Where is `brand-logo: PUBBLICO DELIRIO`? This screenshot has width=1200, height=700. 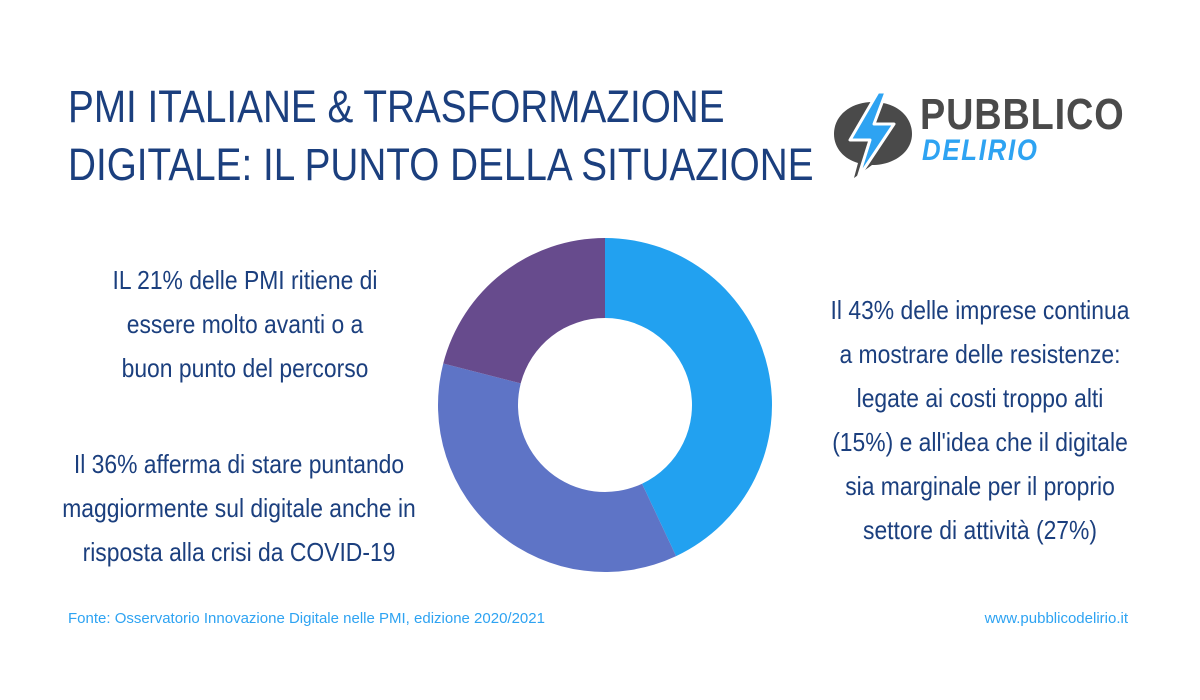
brand-logo: PUBBLICO DELIRIO is located at coordinates (976, 135).